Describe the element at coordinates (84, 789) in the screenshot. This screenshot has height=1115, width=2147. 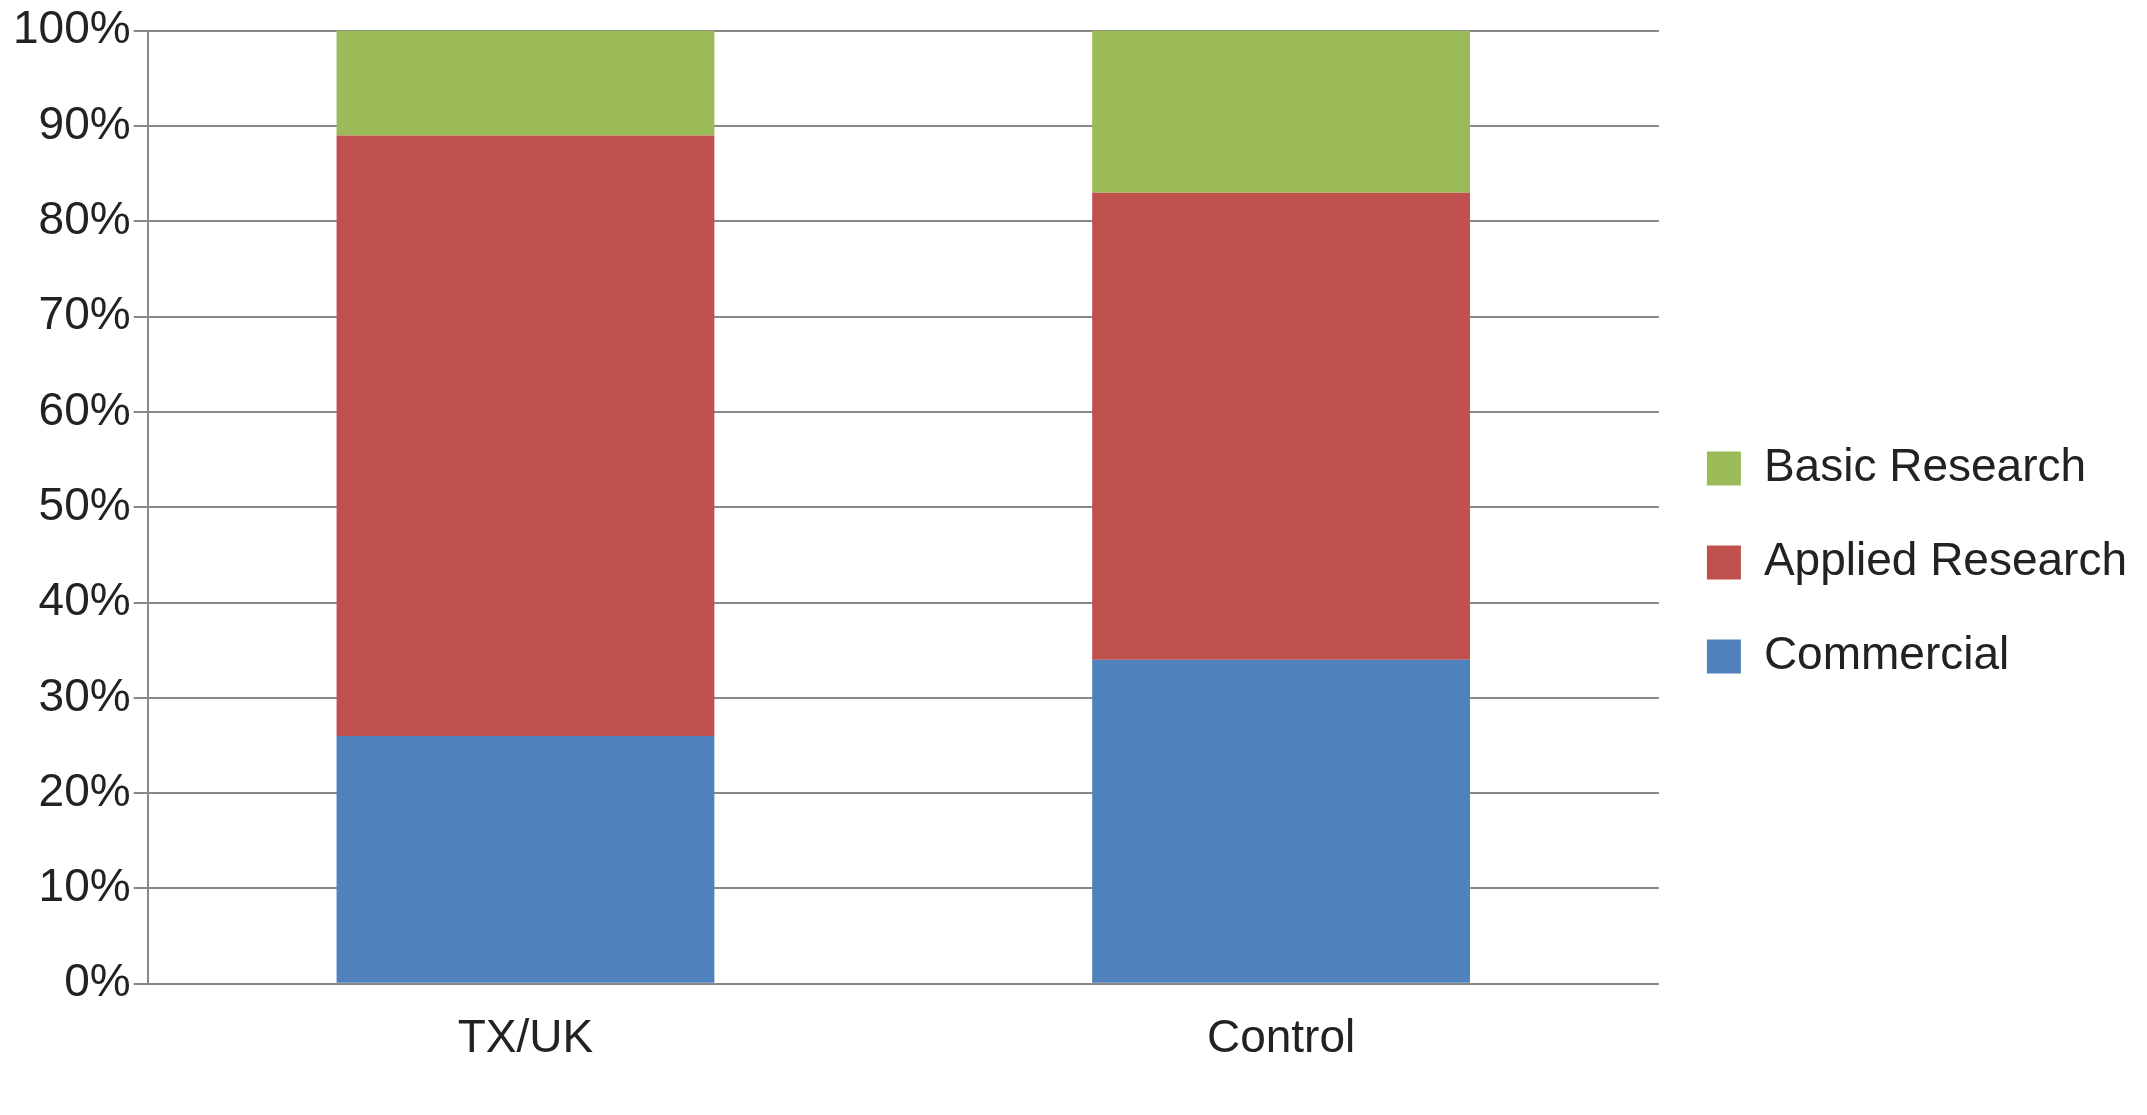
I see `y-tick-label: 20%` at that location.